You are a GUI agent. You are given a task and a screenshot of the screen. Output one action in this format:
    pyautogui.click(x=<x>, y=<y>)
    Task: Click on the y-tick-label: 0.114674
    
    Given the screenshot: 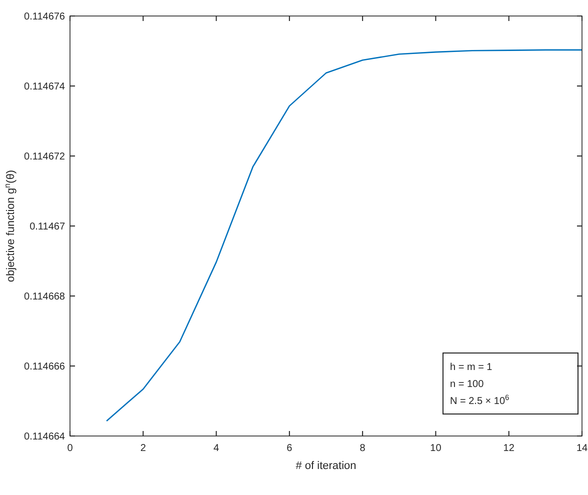 What is the action you would take?
    pyautogui.click(x=45, y=87)
    